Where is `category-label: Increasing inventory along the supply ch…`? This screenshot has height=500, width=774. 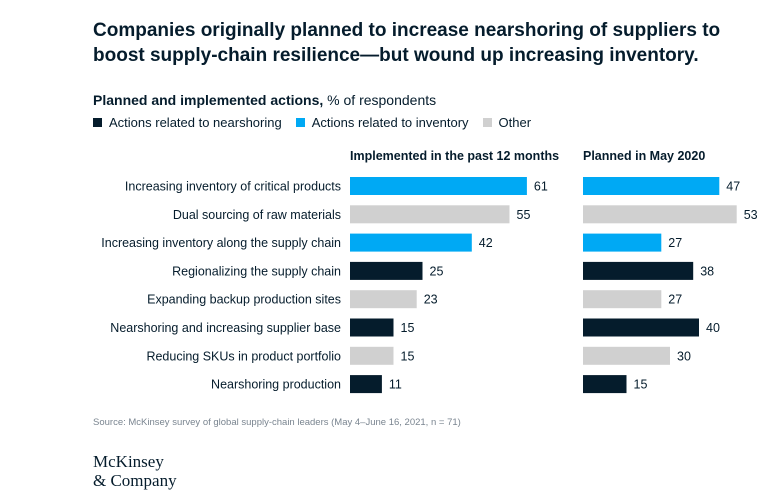 category-label: Increasing inventory along the supply ch… is located at coordinates (221, 243).